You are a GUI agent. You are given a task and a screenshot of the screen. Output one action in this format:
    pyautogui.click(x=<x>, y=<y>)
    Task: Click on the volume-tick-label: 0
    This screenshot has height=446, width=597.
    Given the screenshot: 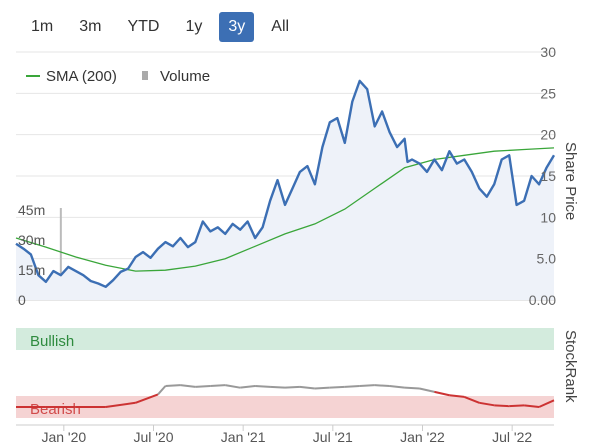 What is the action you would take?
    pyautogui.click(x=22, y=300)
    